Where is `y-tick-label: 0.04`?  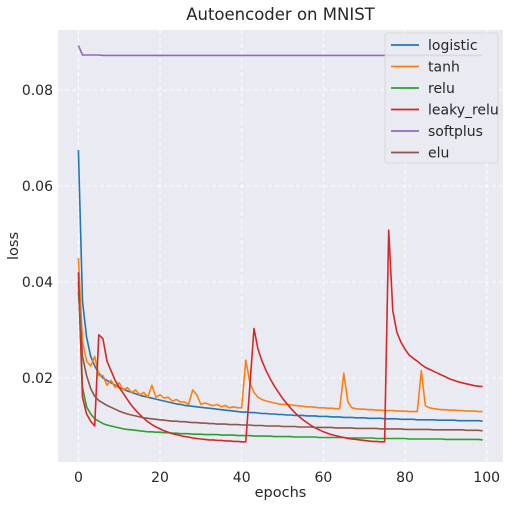
y-tick-label: 0.04 is located at coordinates (37, 283).